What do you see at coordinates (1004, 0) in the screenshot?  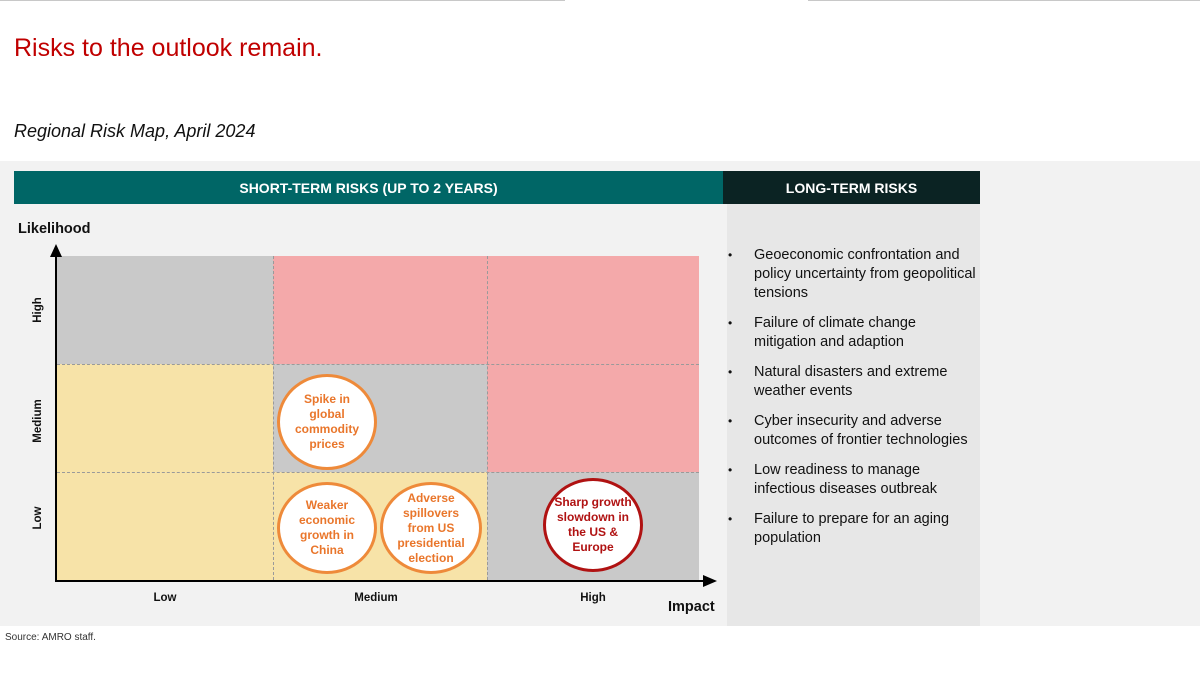 I see `top-rule-right` at bounding box center [1004, 0].